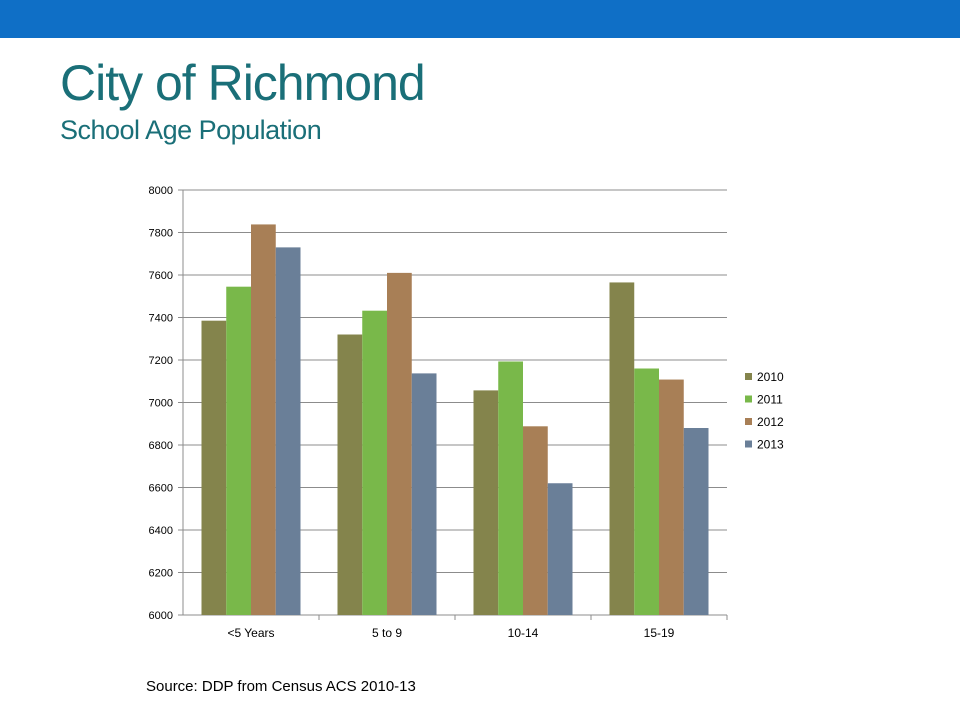 Image resolution: width=960 pixels, height=720 pixels. What do you see at coordinates (387, 633) in the screenshot?
I see `x-tick-label: 5 to 9` at bounding box center [387, 633].